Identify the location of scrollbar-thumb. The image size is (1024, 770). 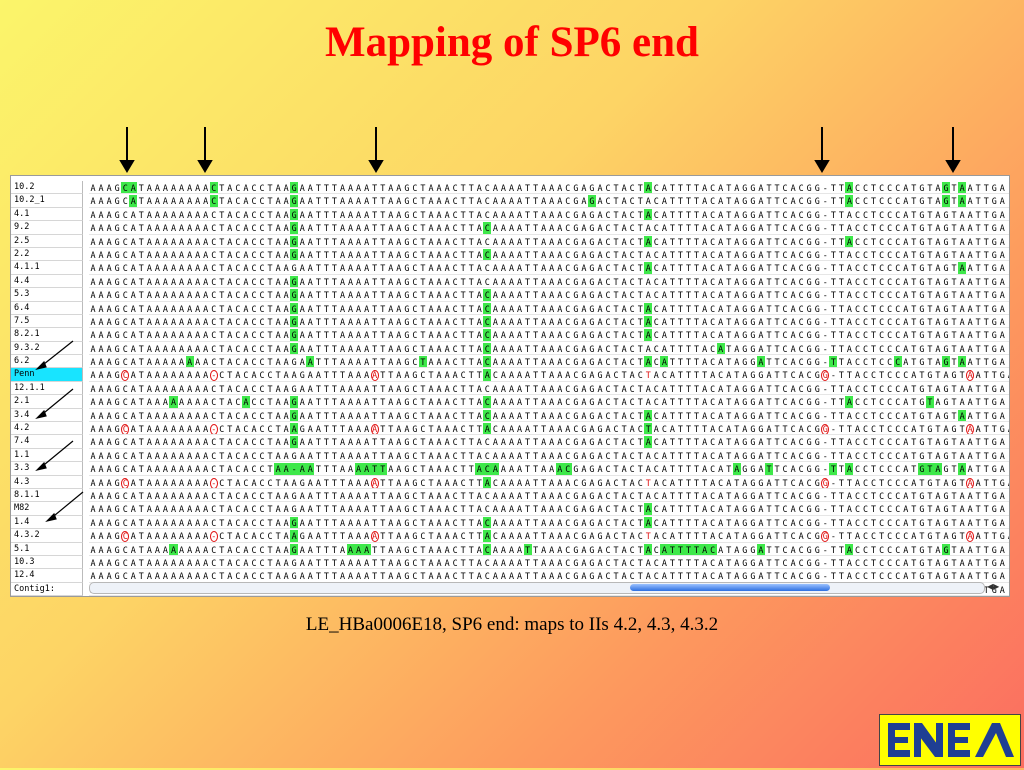
(730, 587).